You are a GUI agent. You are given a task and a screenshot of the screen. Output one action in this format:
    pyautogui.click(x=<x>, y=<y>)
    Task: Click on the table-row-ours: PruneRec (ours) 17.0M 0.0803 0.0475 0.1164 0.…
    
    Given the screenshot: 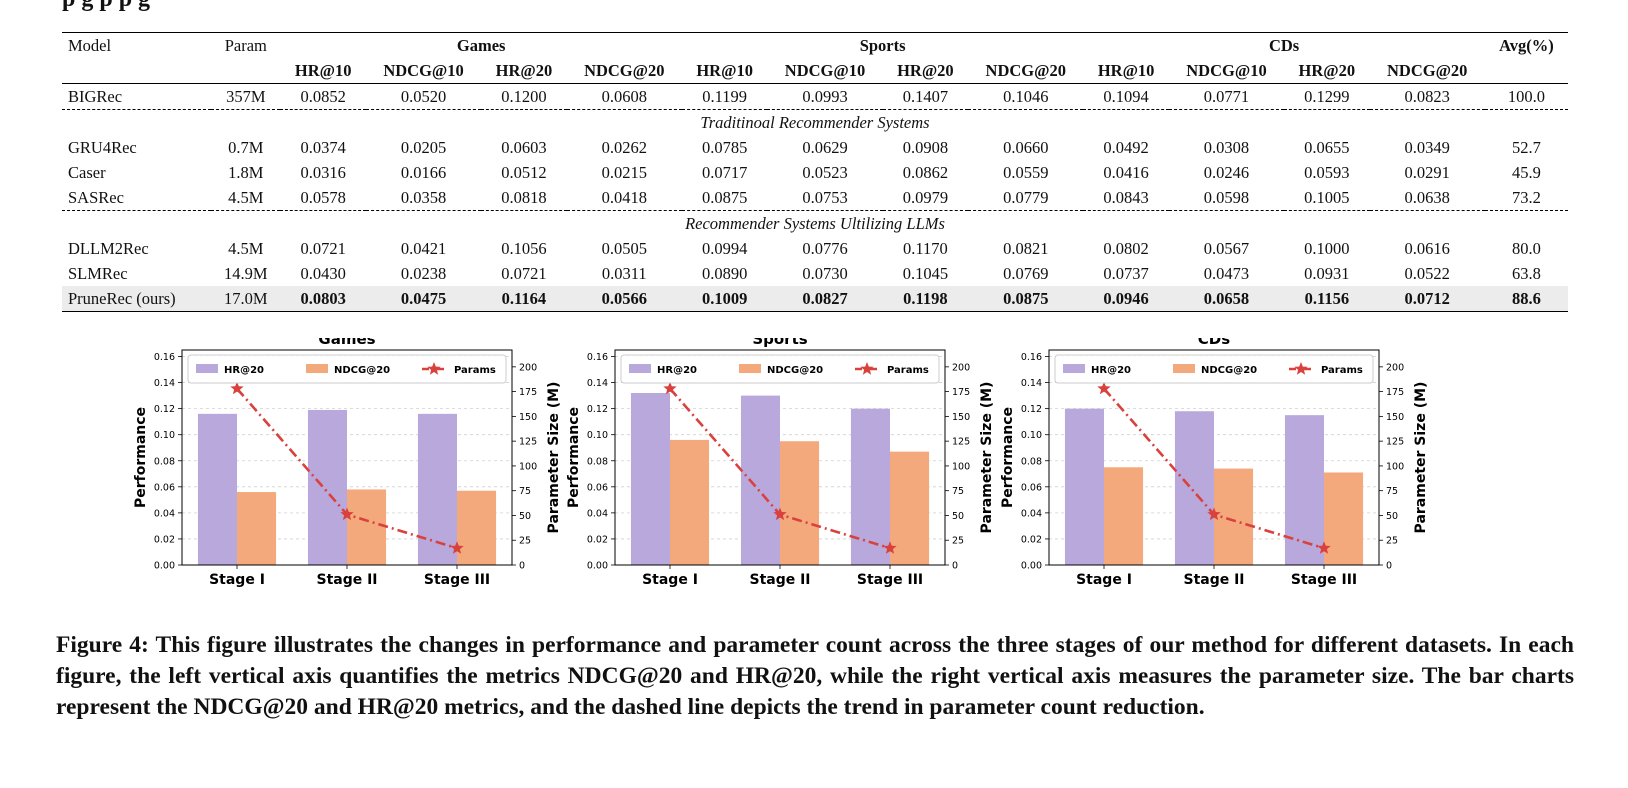 What is the action you would take?
    pyautogui.click(x=815, y=299)
    